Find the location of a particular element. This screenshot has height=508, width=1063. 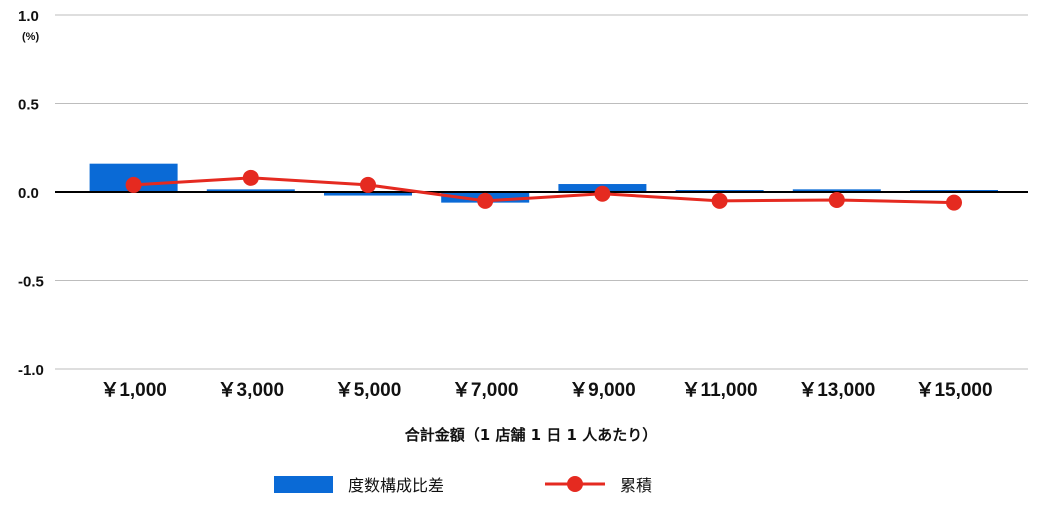

line-series is located at coordinates (543, 190).